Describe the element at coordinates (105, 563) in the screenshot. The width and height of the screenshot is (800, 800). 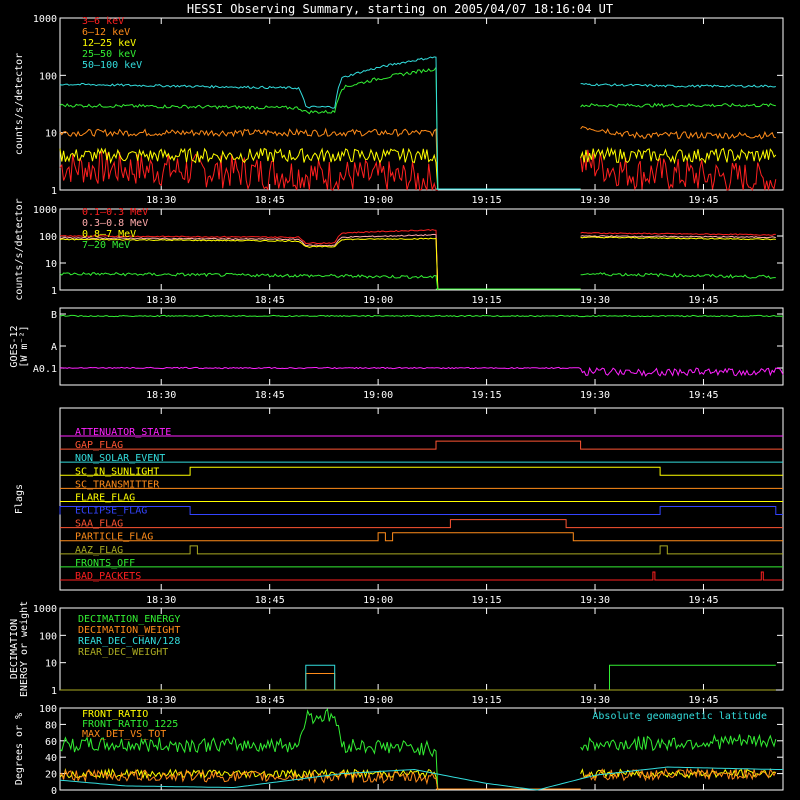
I see `flag-label-10: FRONTS_OFF` at that location.